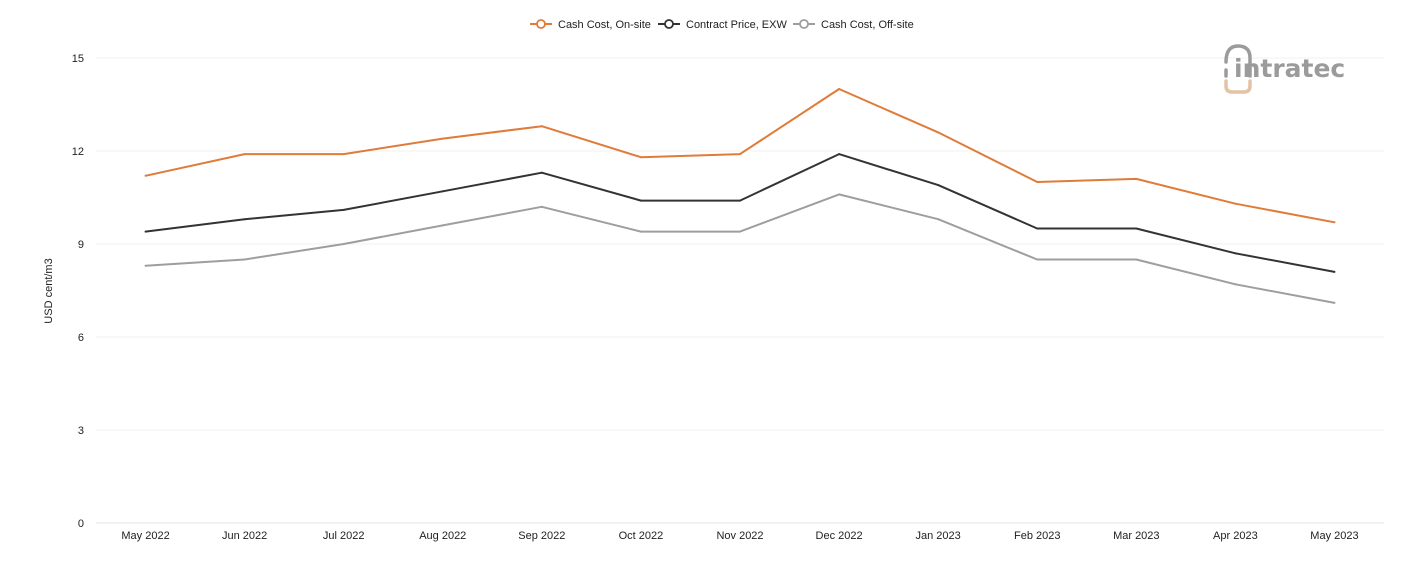  I want to click on y-tick-label: 9, so click(81, 245).